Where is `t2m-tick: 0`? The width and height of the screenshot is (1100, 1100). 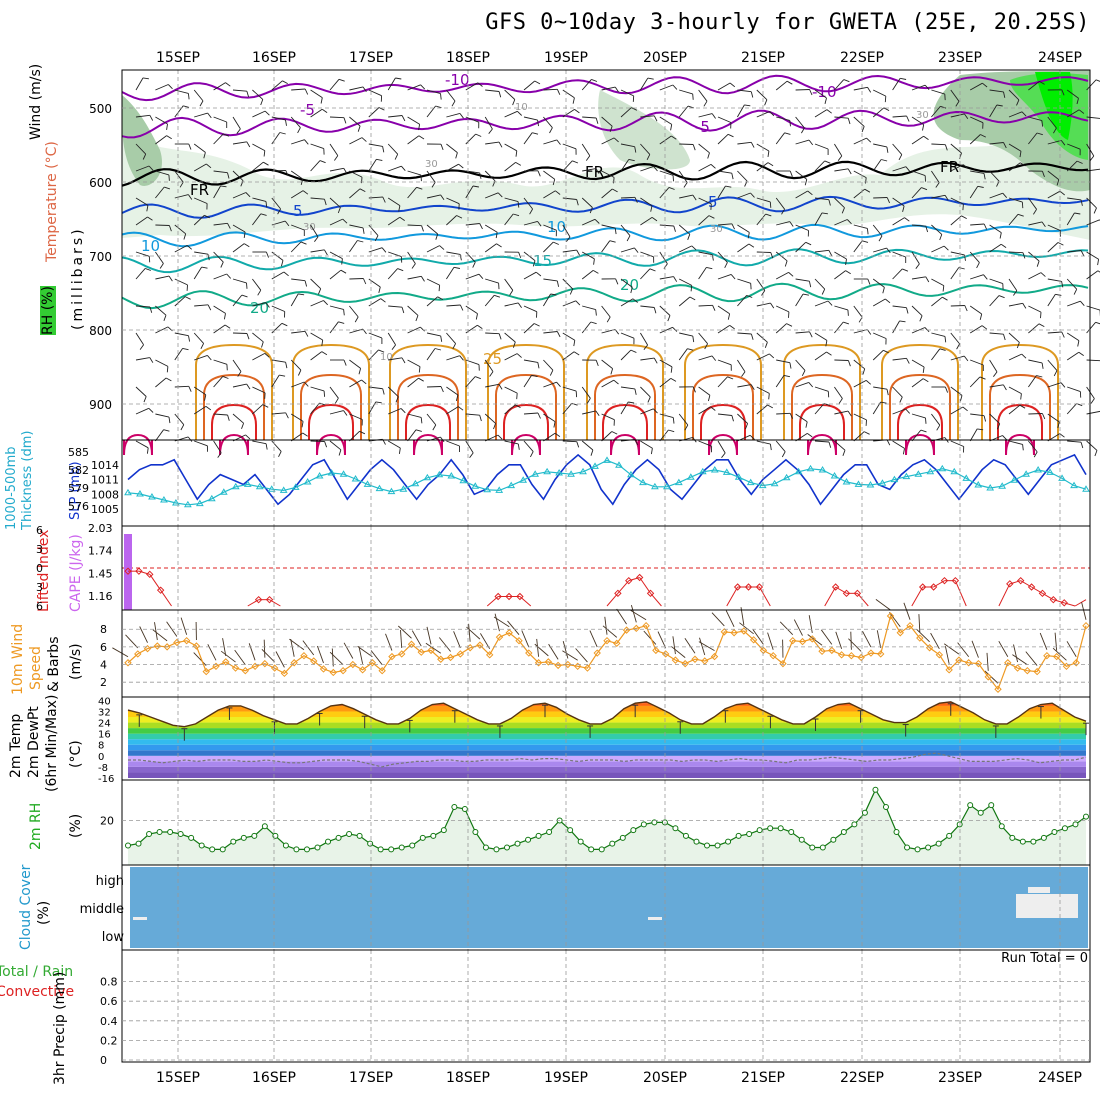
t2m-tick: 0 is located at coordinates (101, 757).